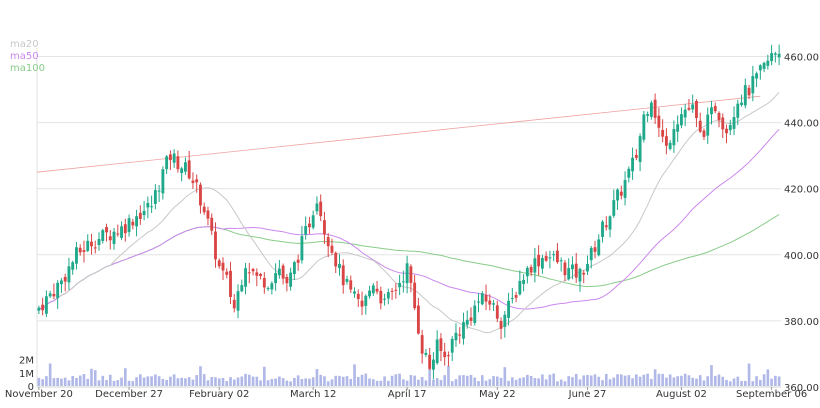  What do you see at coordinates (407, 394) in the screenshot?
I see `x-tick-label-4: April 17` at bounding box center [407, 394].